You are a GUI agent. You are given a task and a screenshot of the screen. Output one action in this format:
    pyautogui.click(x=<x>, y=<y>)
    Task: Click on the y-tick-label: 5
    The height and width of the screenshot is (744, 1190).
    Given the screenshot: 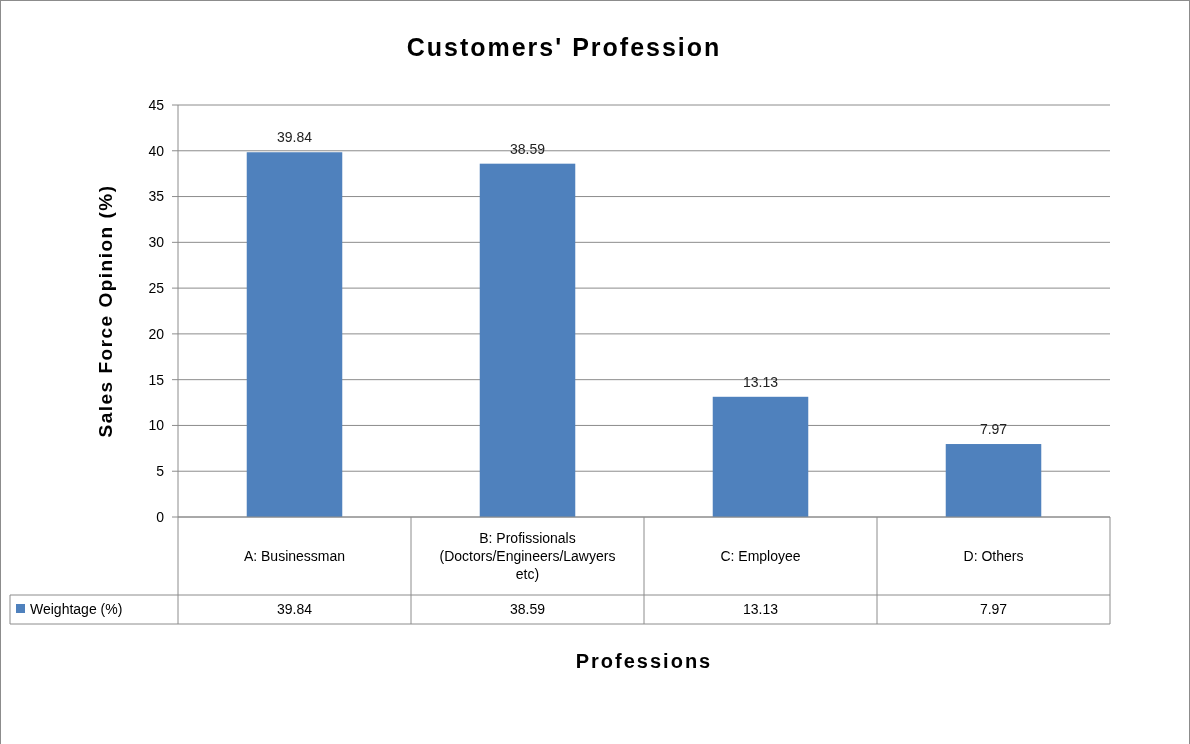 What is the action you would take?
    pyautogui.click(x=160, y=471)
    